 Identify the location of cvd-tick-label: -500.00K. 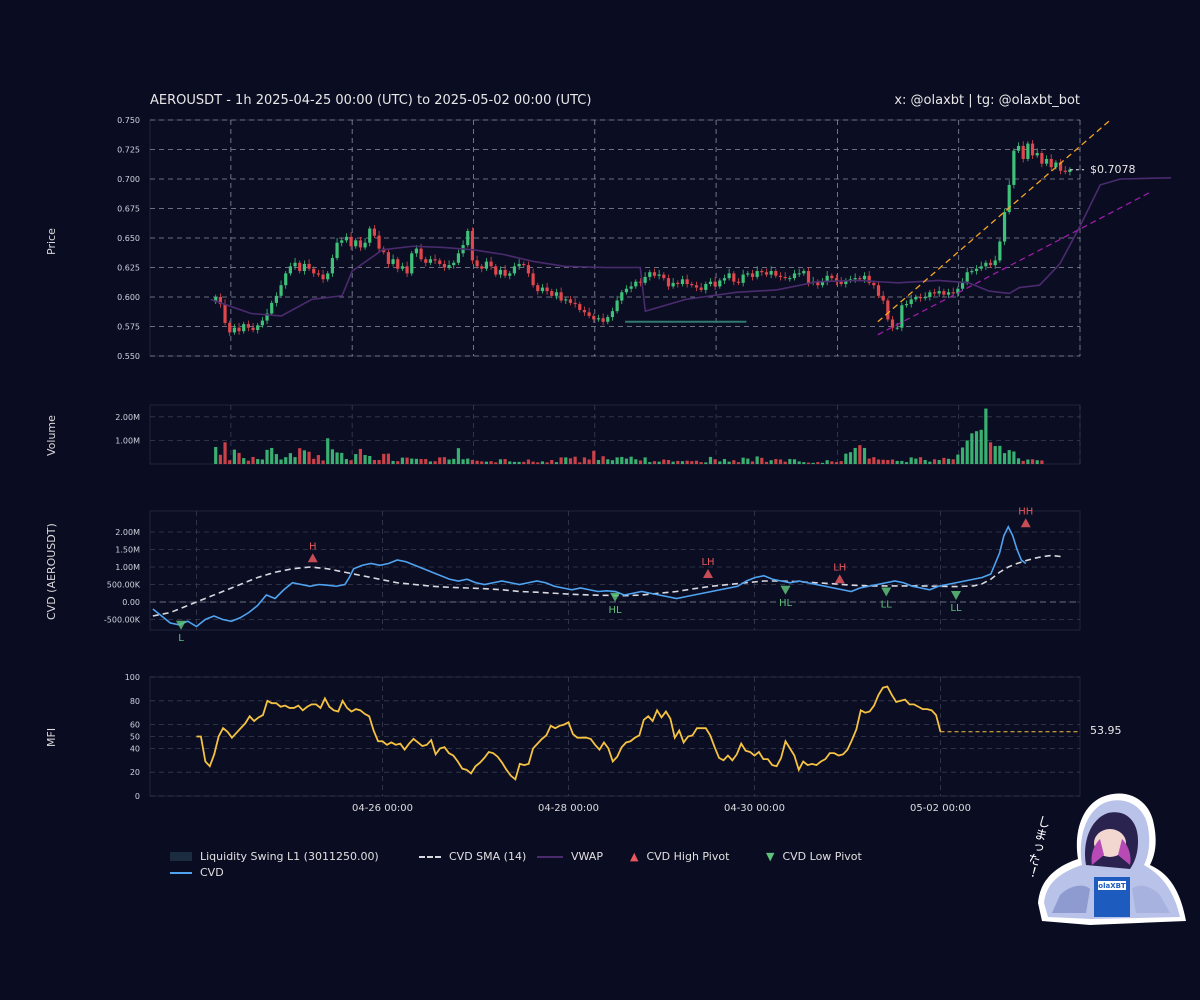
(122, 620).